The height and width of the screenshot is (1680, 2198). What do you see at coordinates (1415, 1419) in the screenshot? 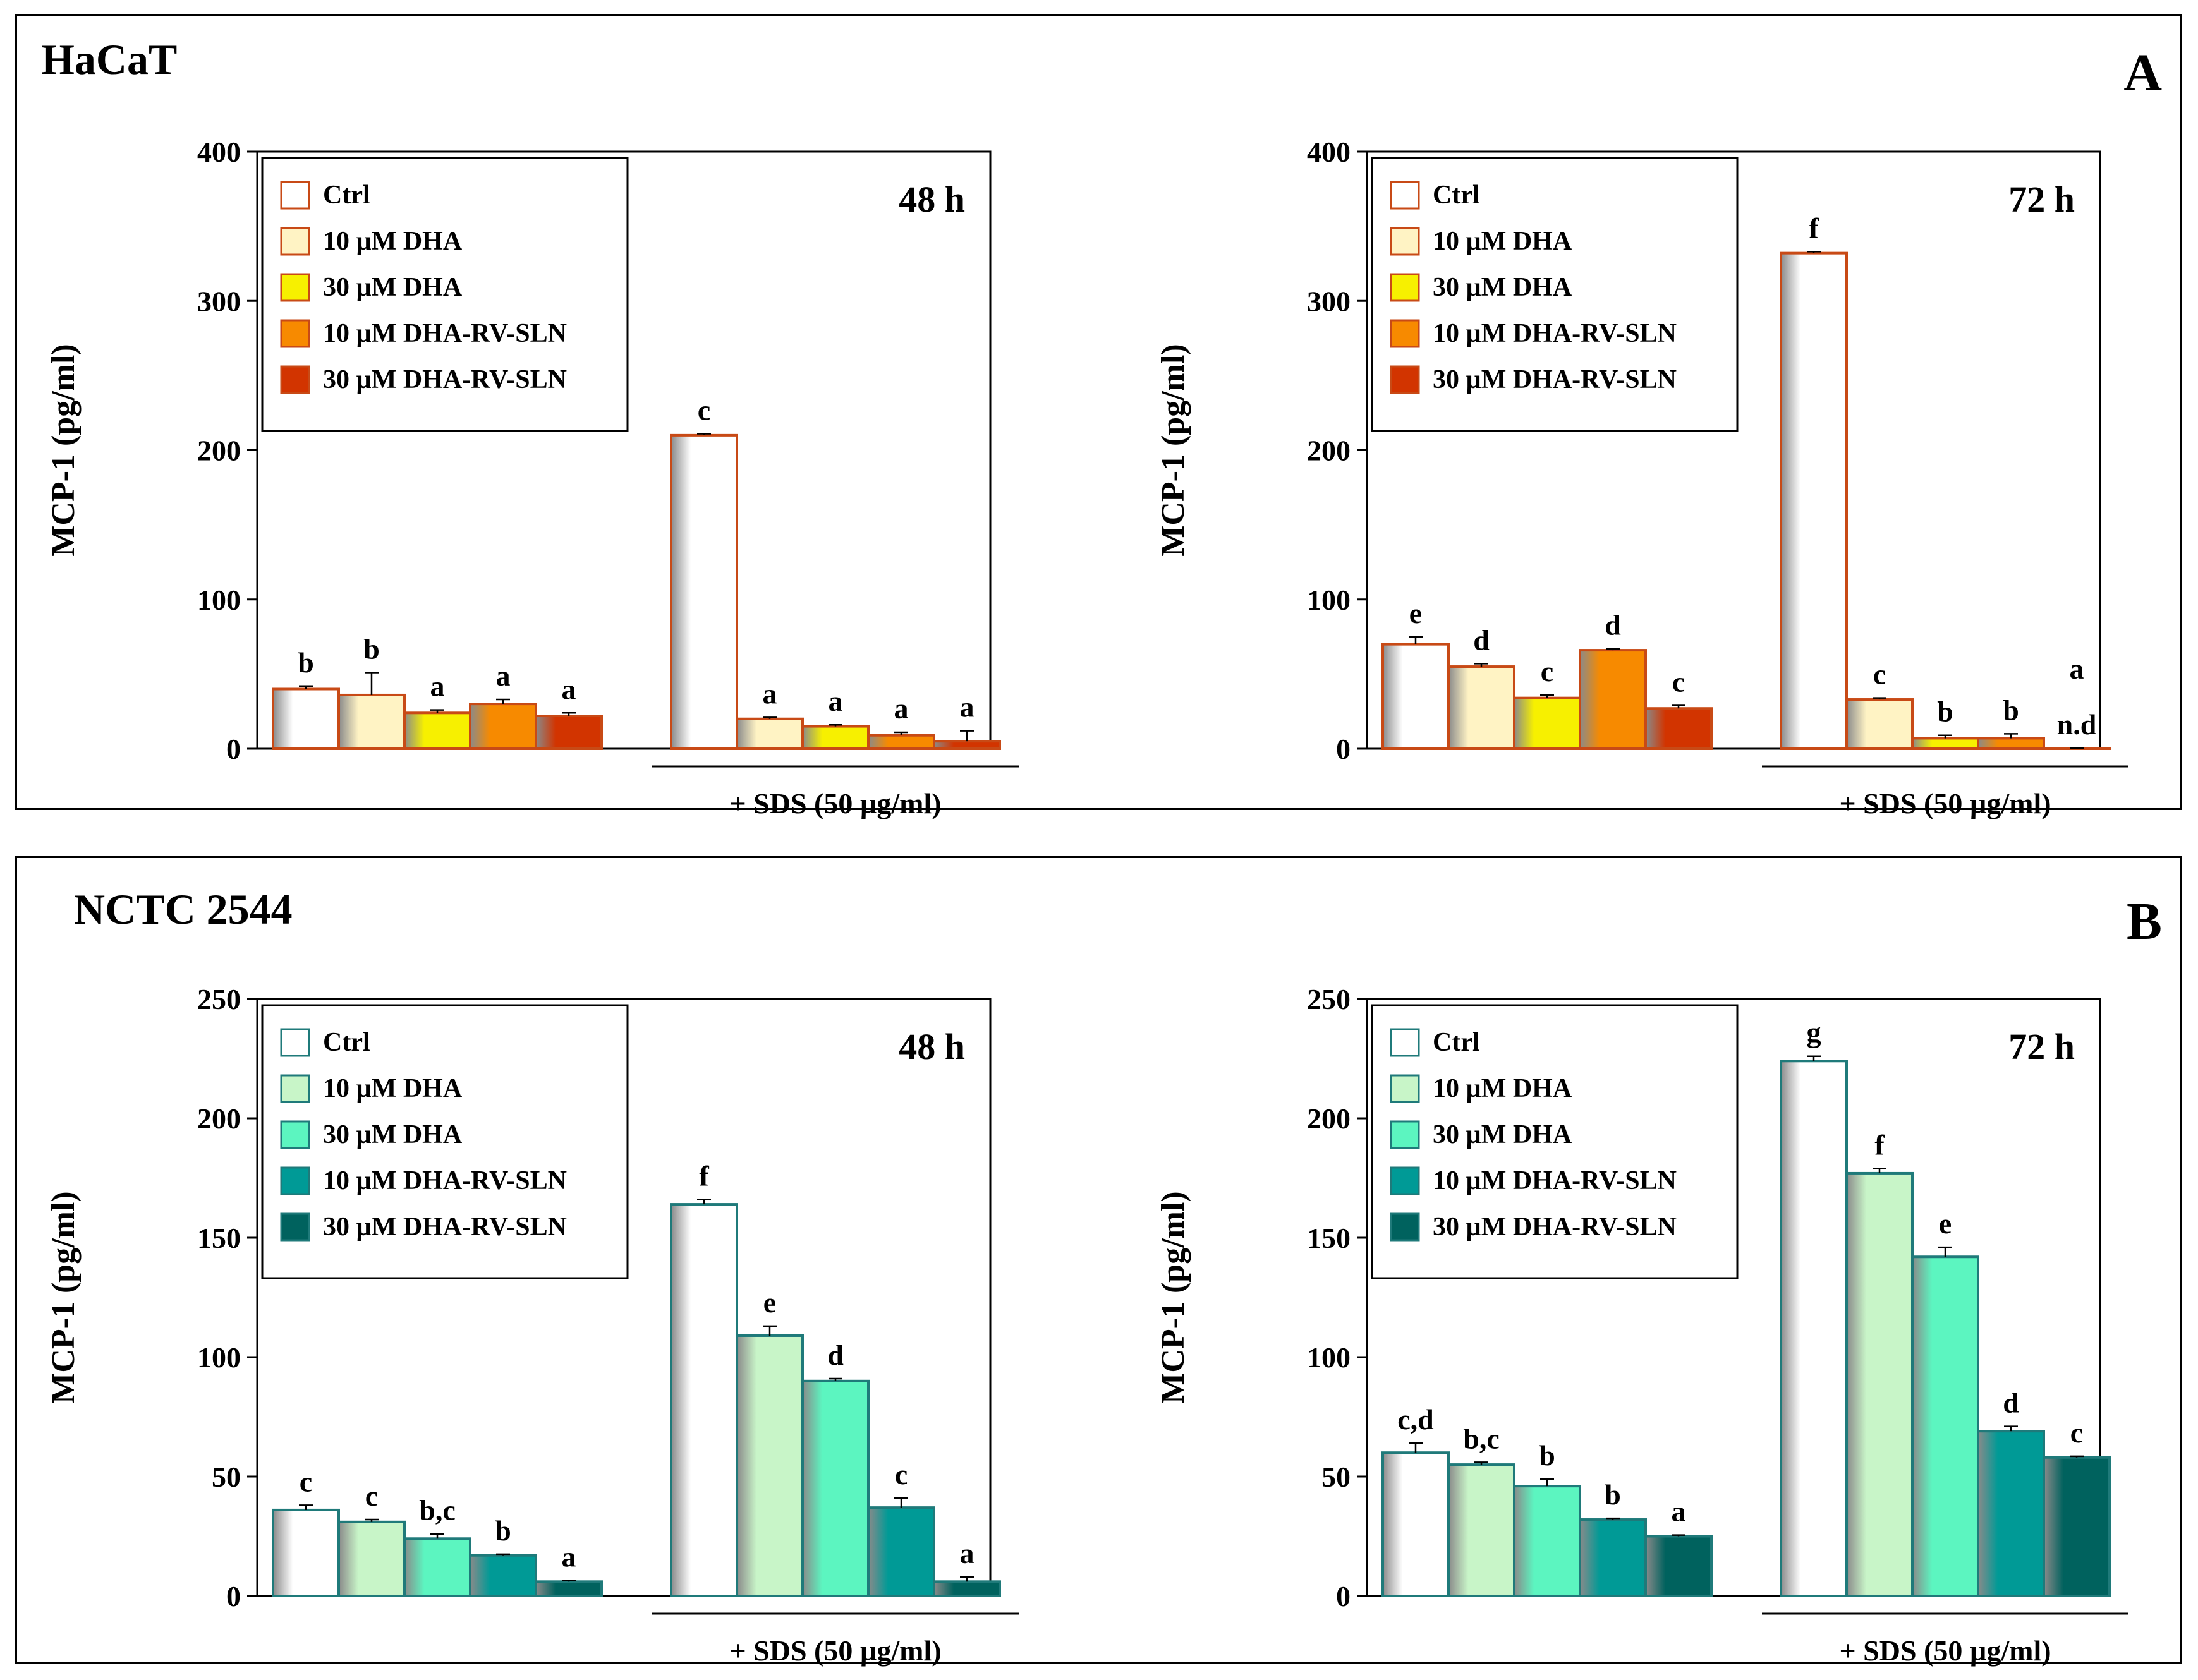
I see `significance-letter: c,d` at bounding box center [1415, 1419].